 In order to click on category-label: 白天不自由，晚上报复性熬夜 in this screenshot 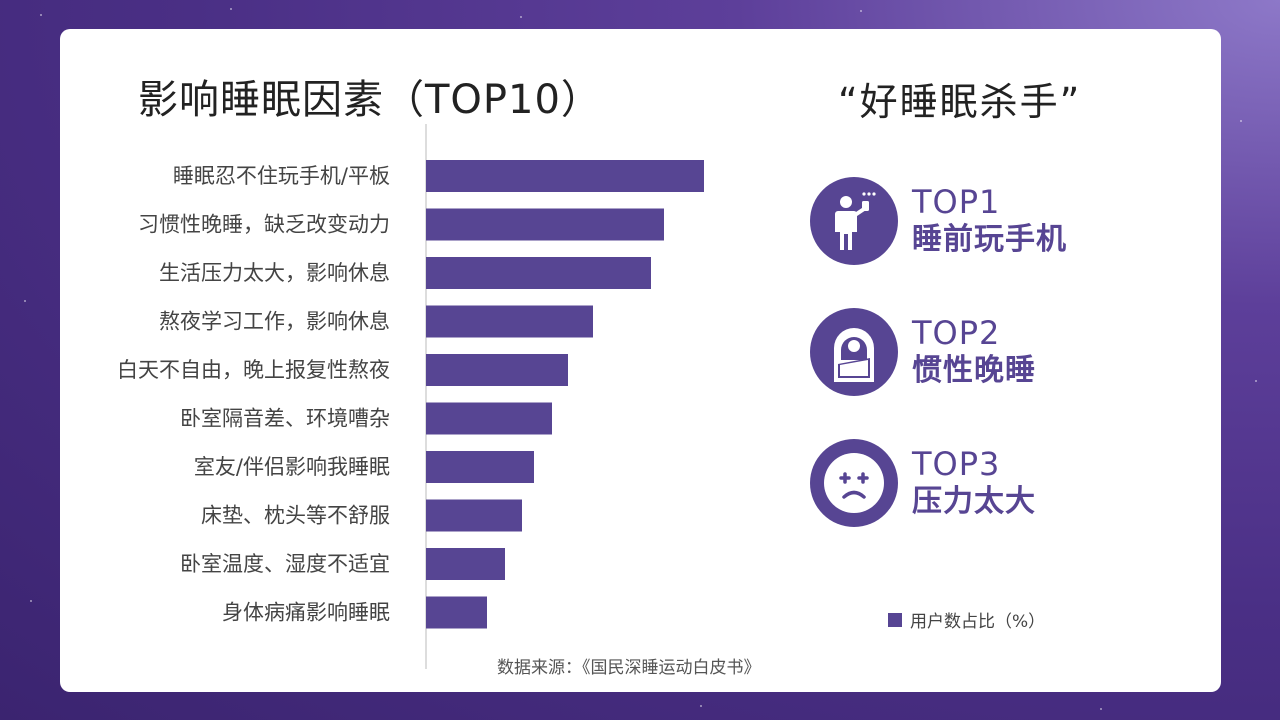, I will do `click(253, 370)`.